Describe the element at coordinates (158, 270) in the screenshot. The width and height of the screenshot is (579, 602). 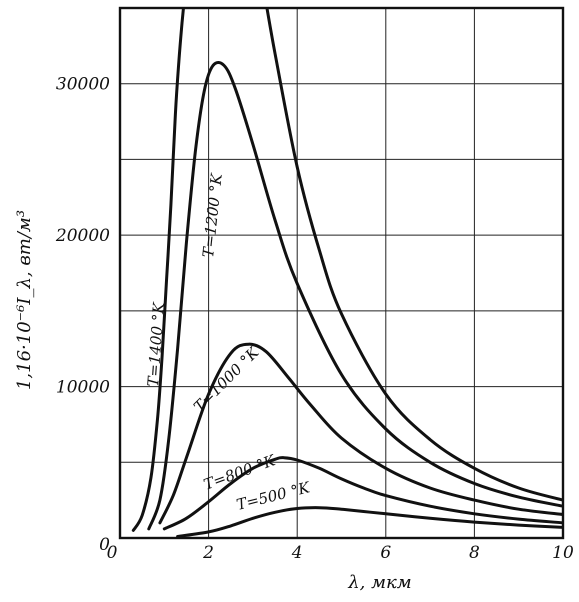
I see `series-line-t1400` at that location.